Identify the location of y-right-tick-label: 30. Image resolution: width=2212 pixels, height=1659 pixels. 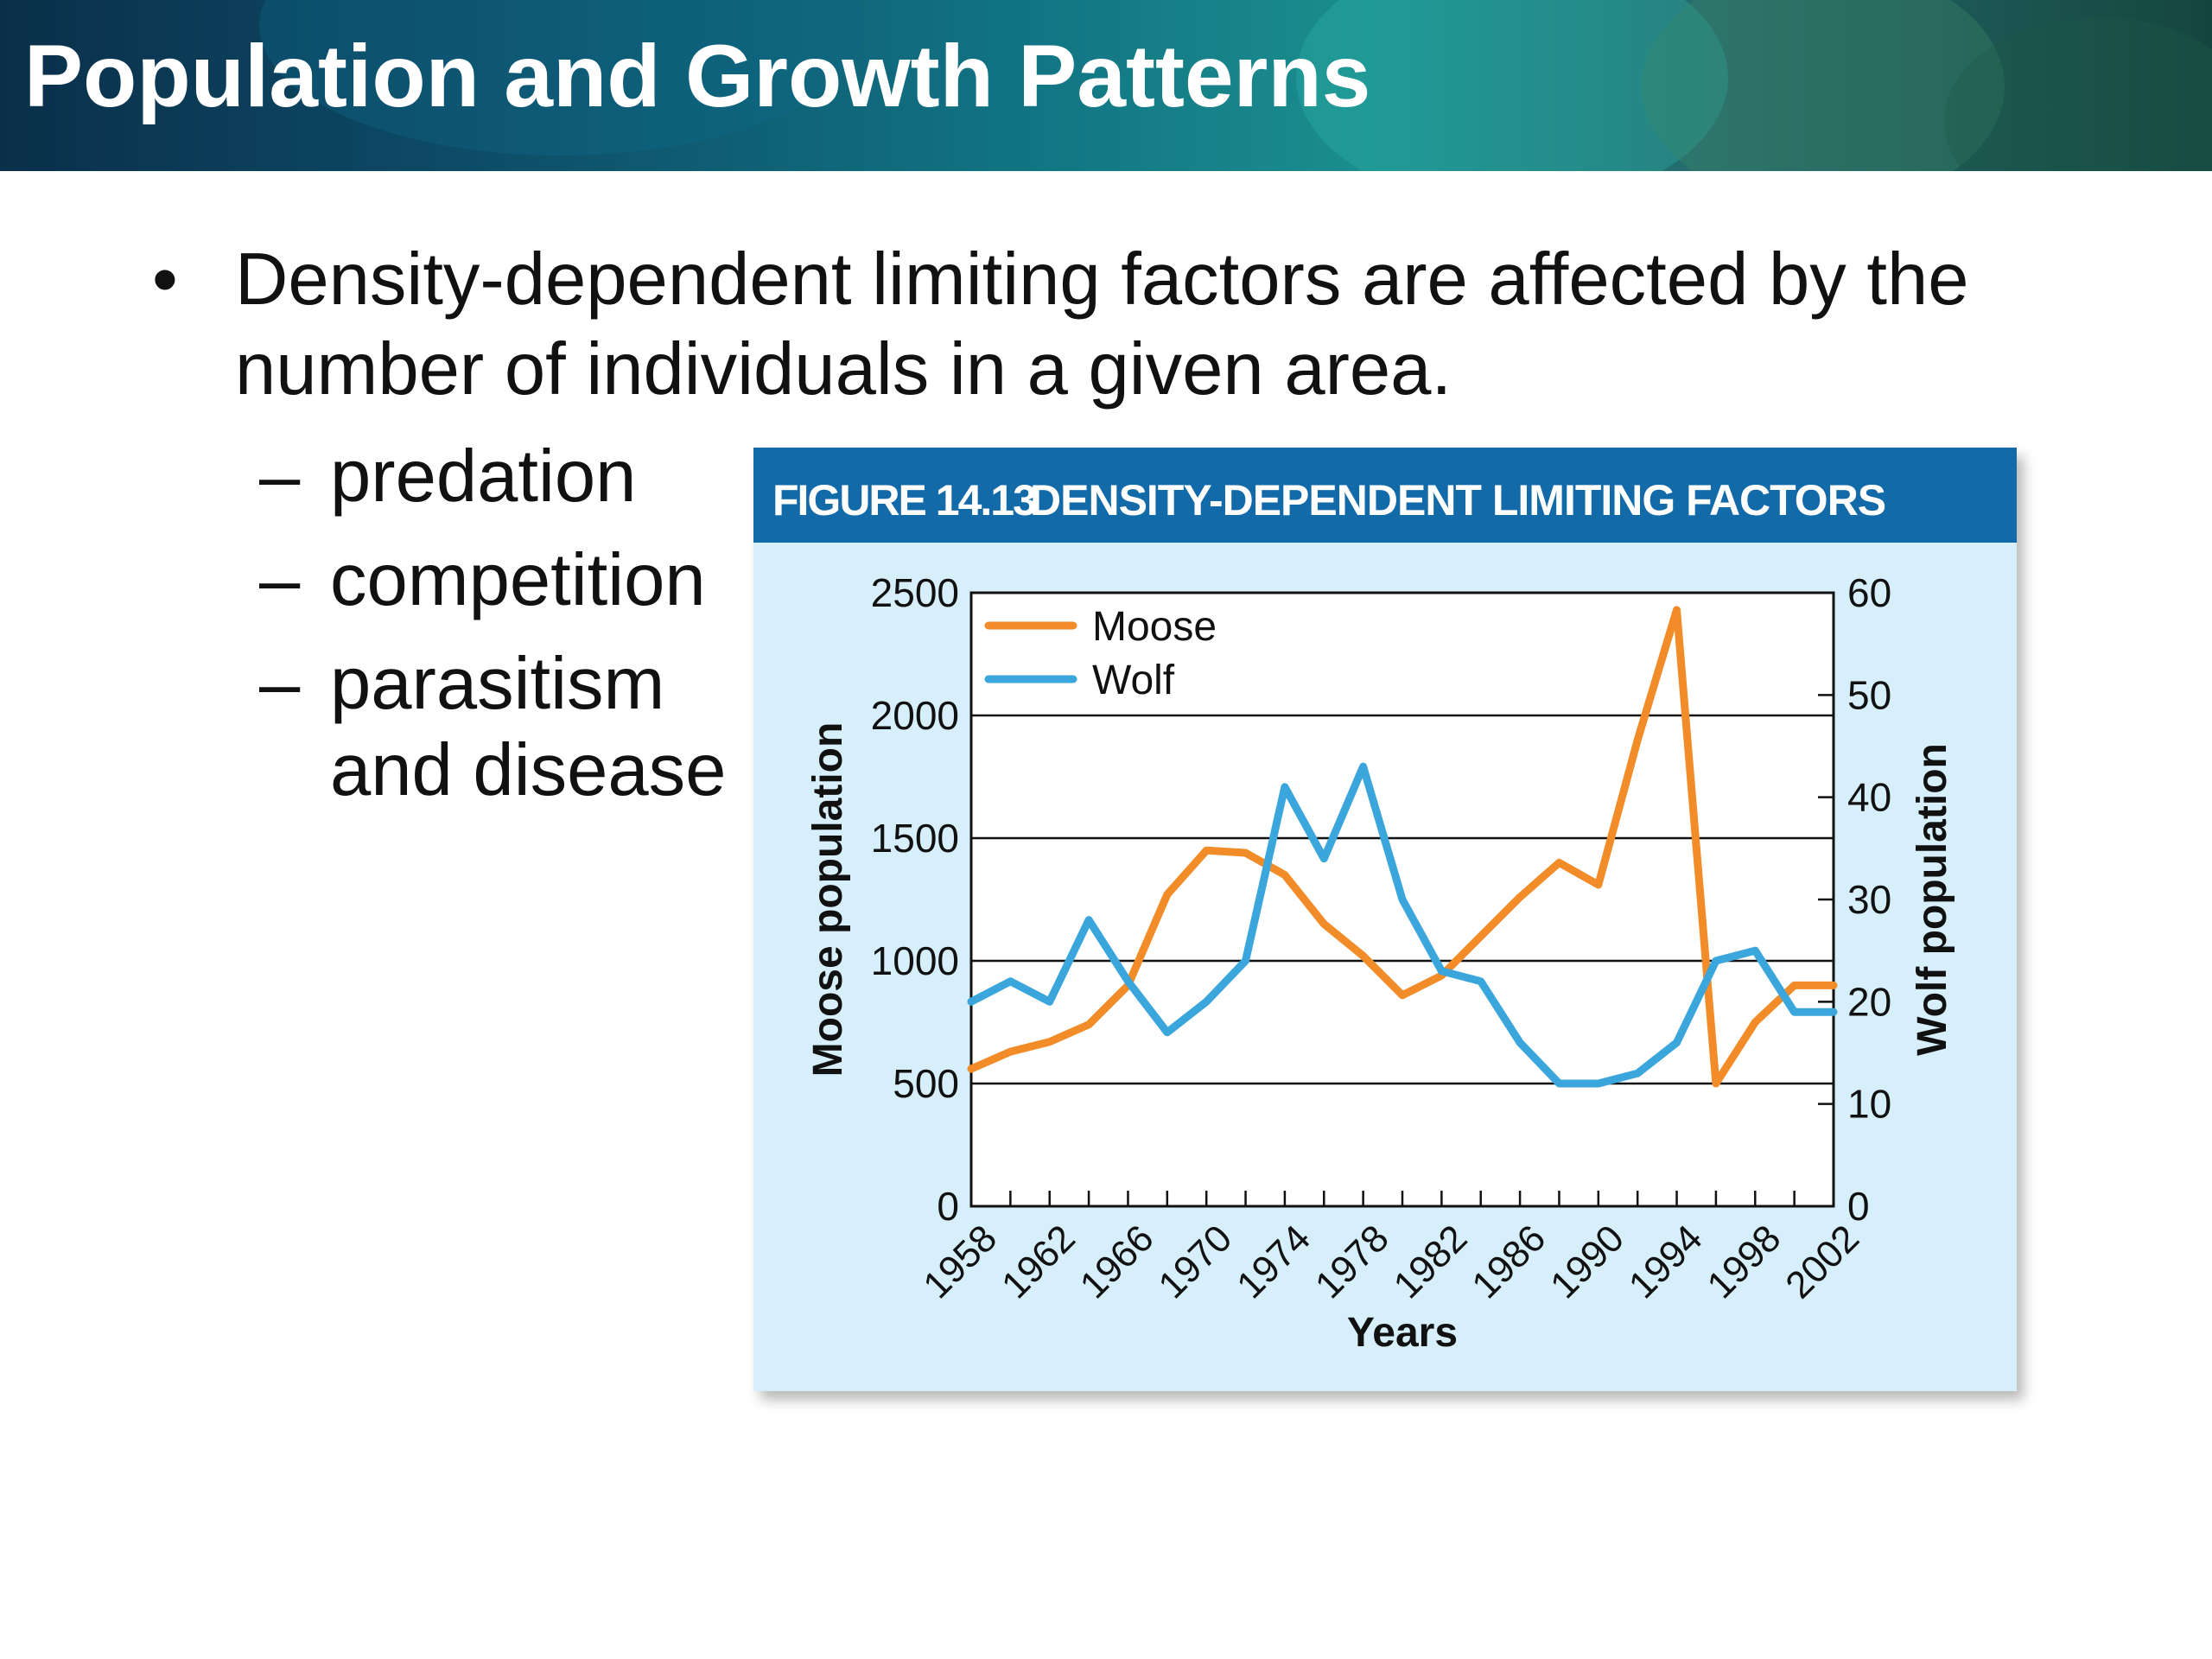
(1869, 899).